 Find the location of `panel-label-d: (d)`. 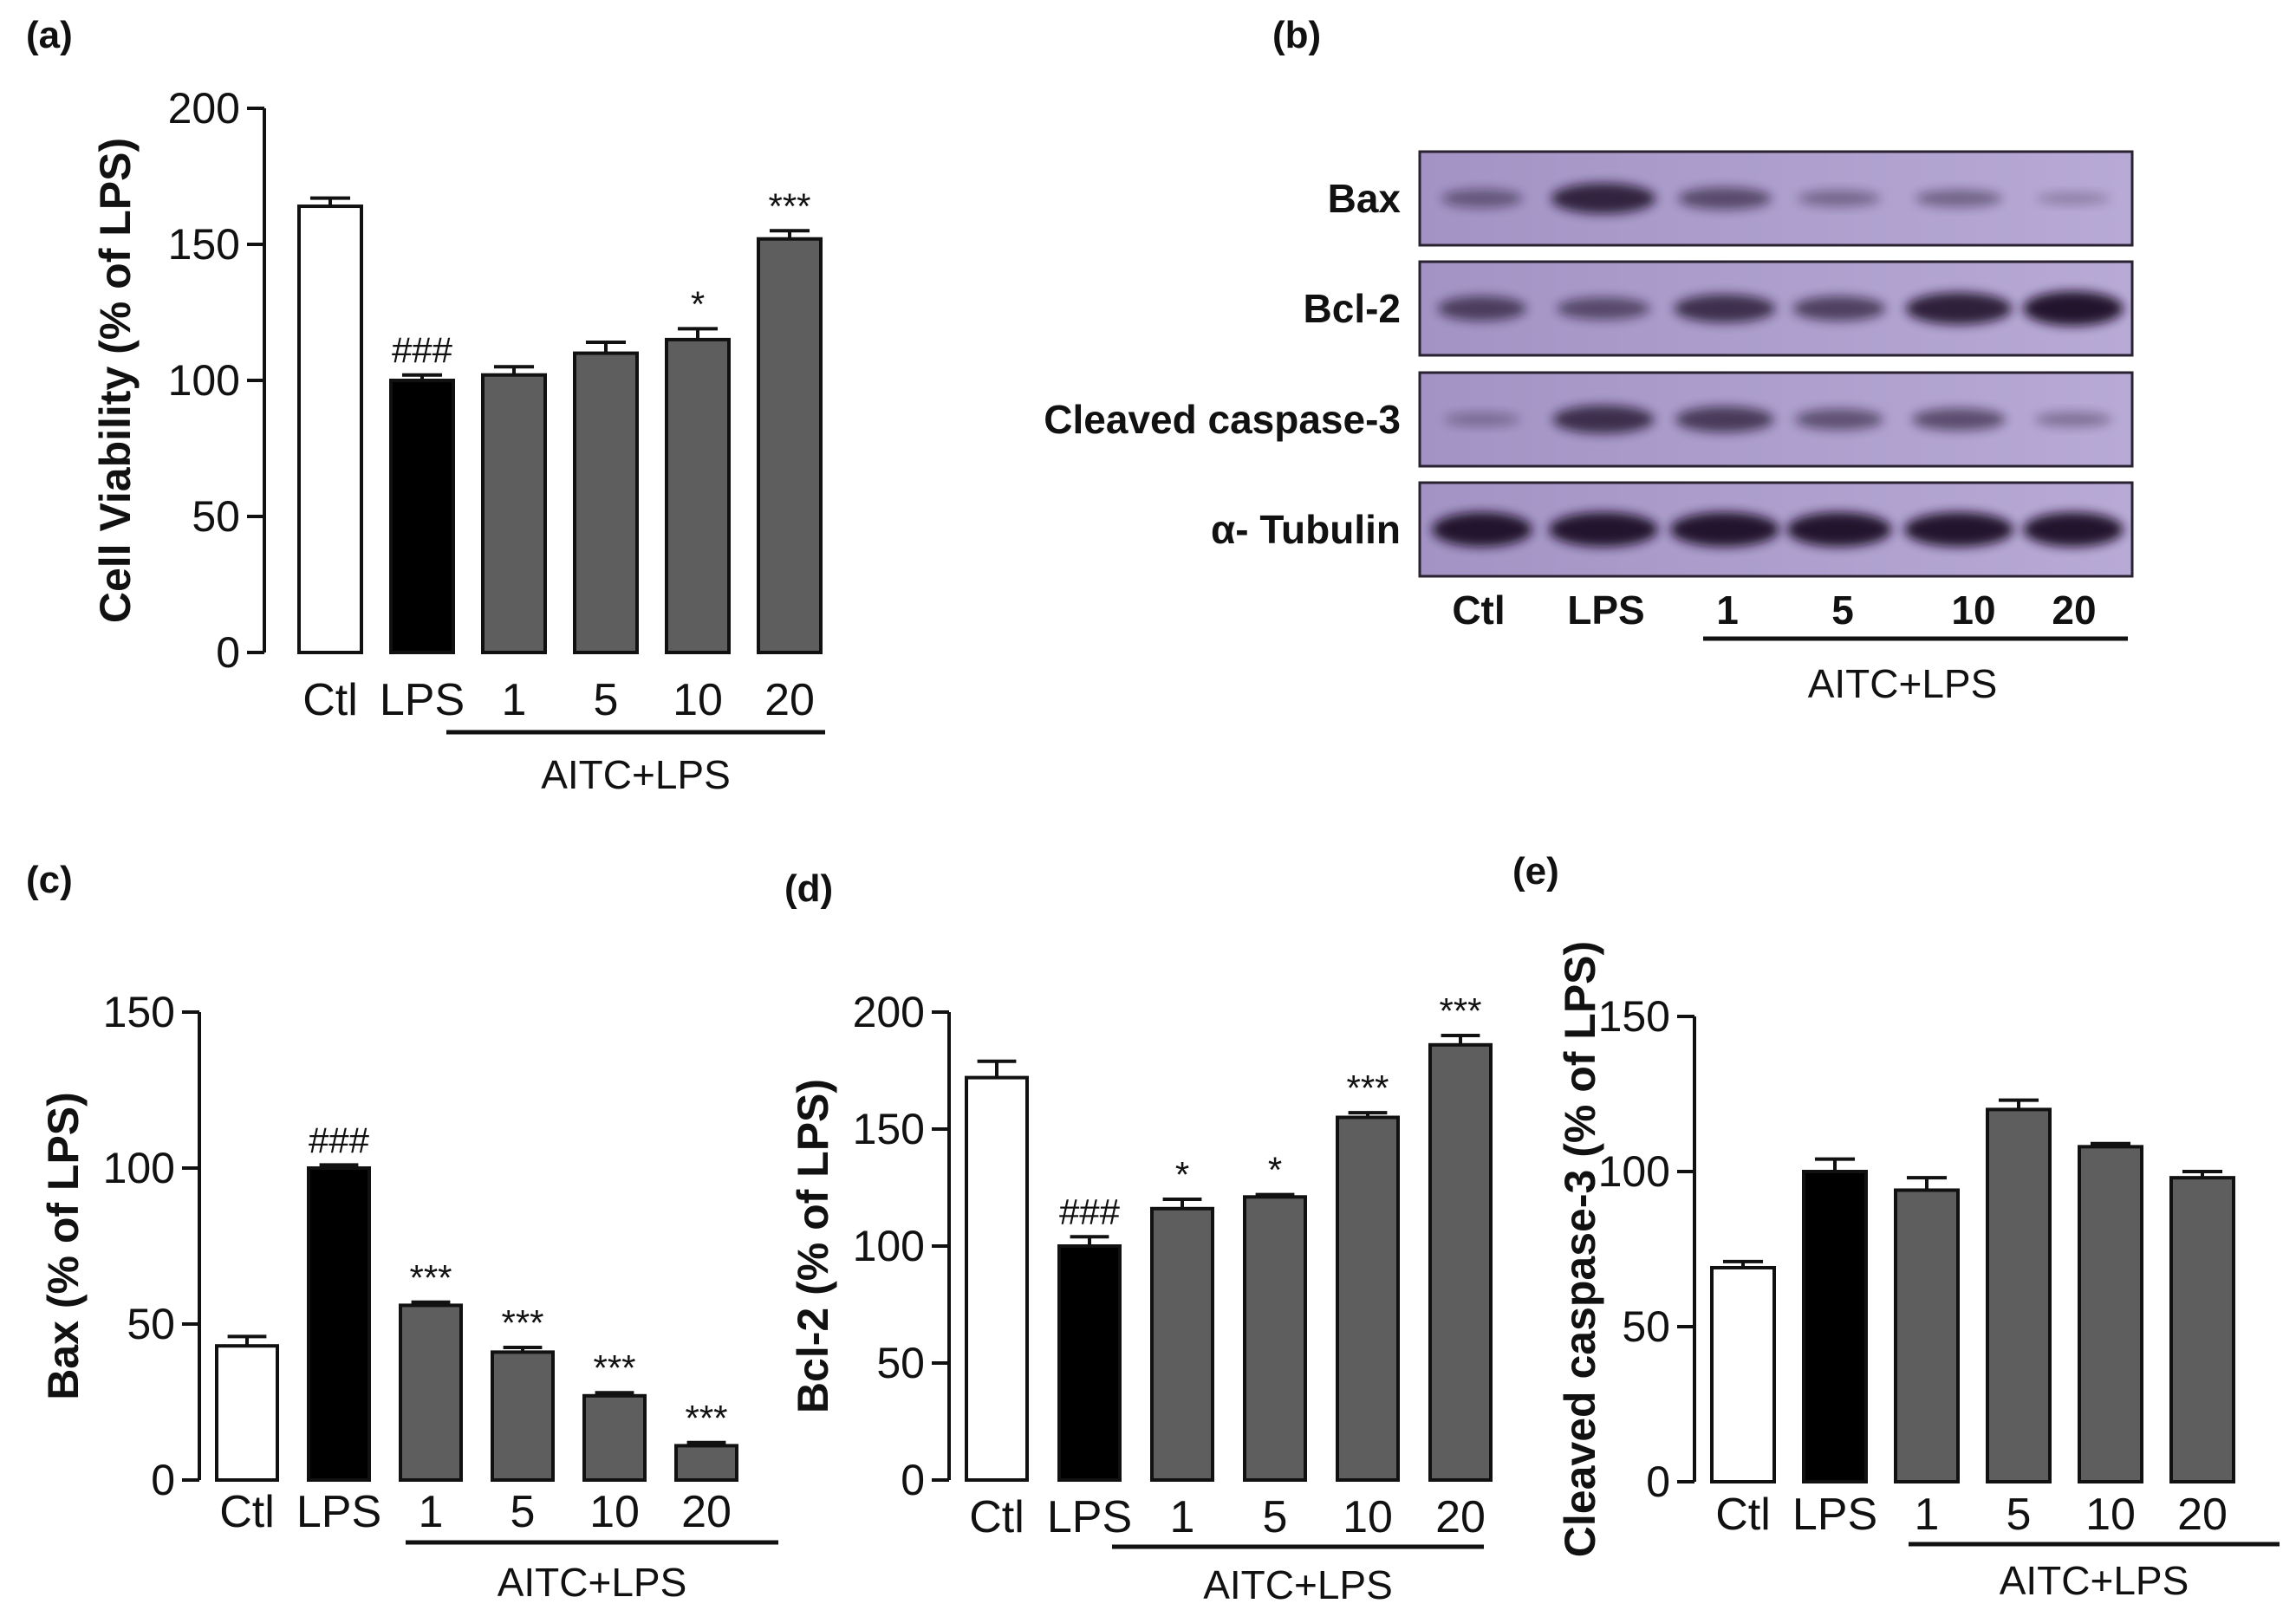

panel-label-d: (d) is located at coordinates (808, 888).